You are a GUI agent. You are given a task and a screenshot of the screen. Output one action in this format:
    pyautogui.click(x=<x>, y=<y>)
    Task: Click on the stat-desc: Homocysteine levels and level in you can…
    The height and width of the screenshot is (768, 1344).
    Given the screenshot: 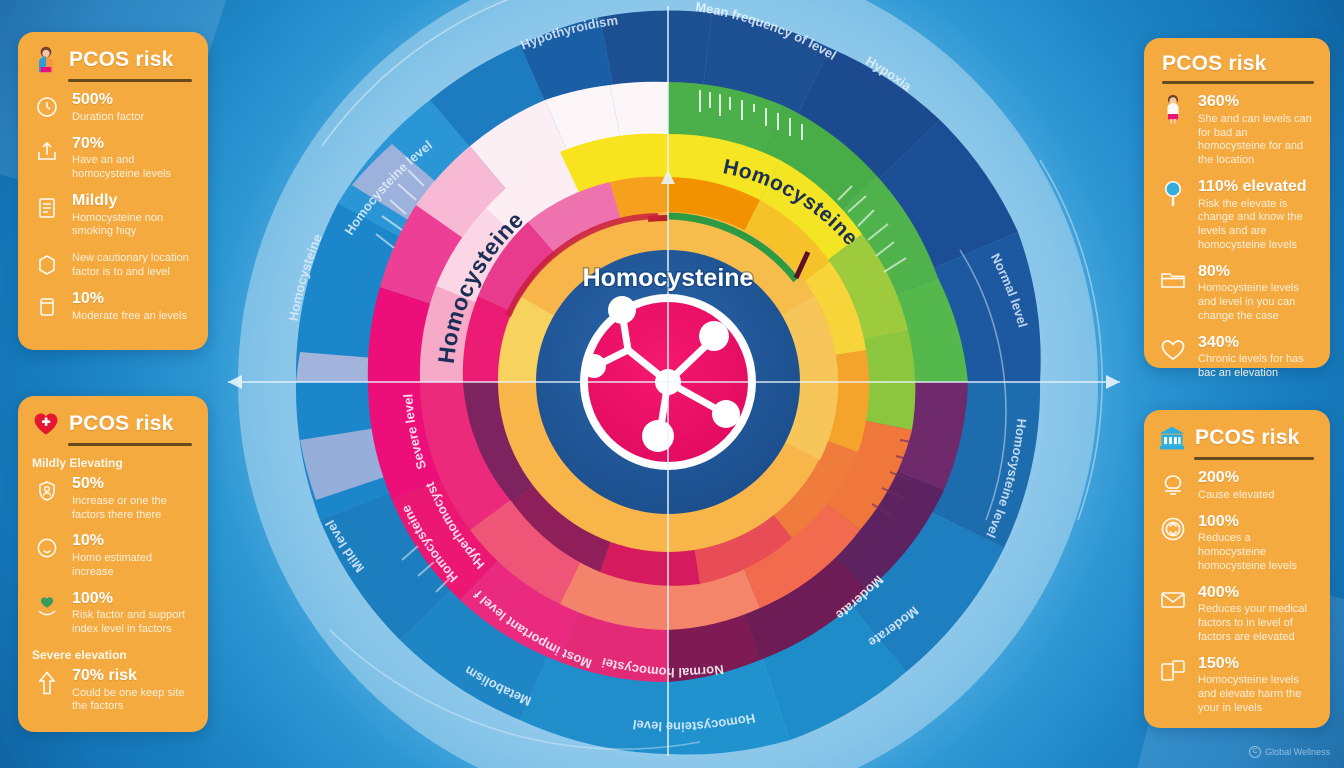 What is the action you would take?
    pyautogui.click(x=1248, y=302)
    